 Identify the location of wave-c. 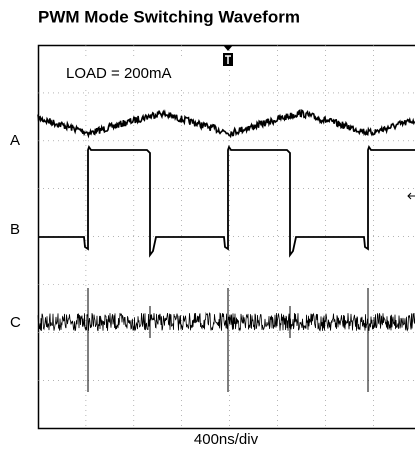
(226, 322).